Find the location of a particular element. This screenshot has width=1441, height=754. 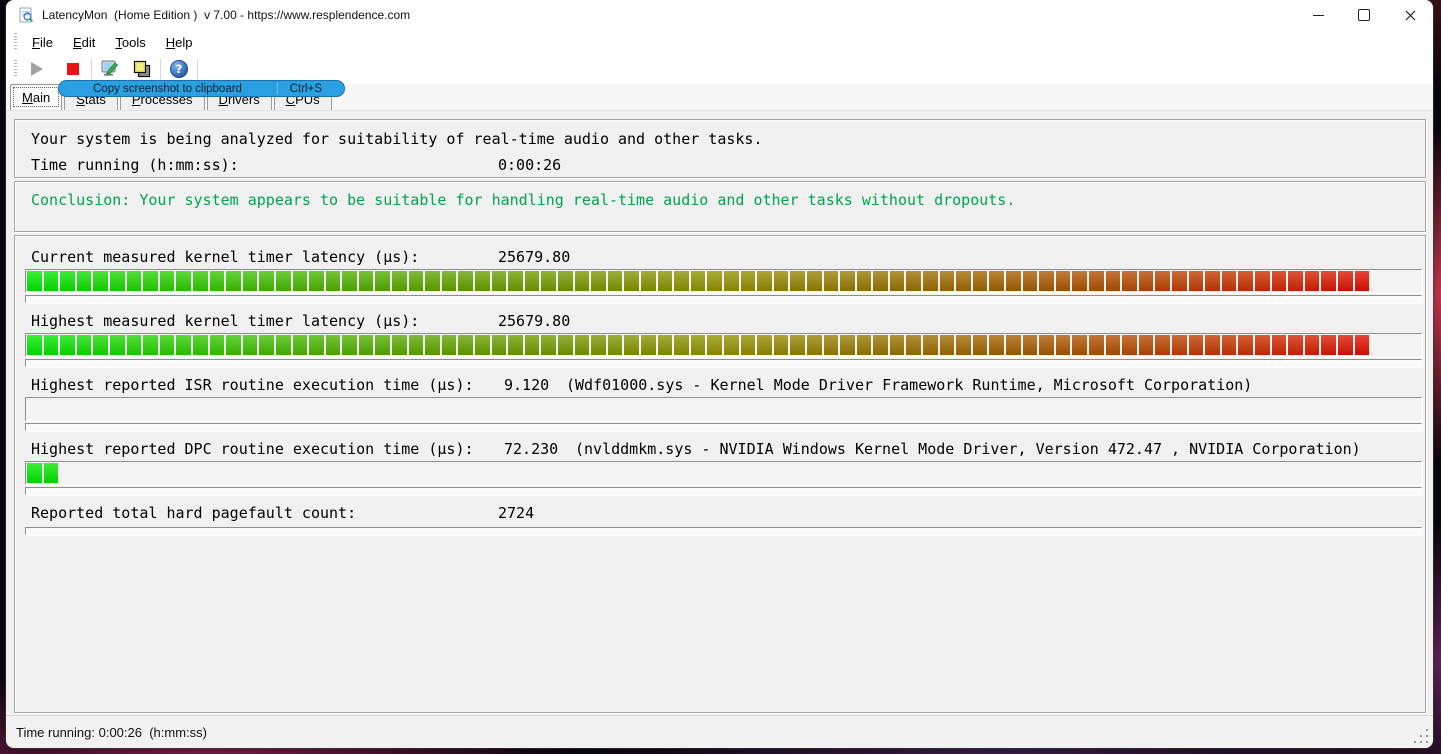

stat-value: 9.120 is located at coordinates (527, 385).